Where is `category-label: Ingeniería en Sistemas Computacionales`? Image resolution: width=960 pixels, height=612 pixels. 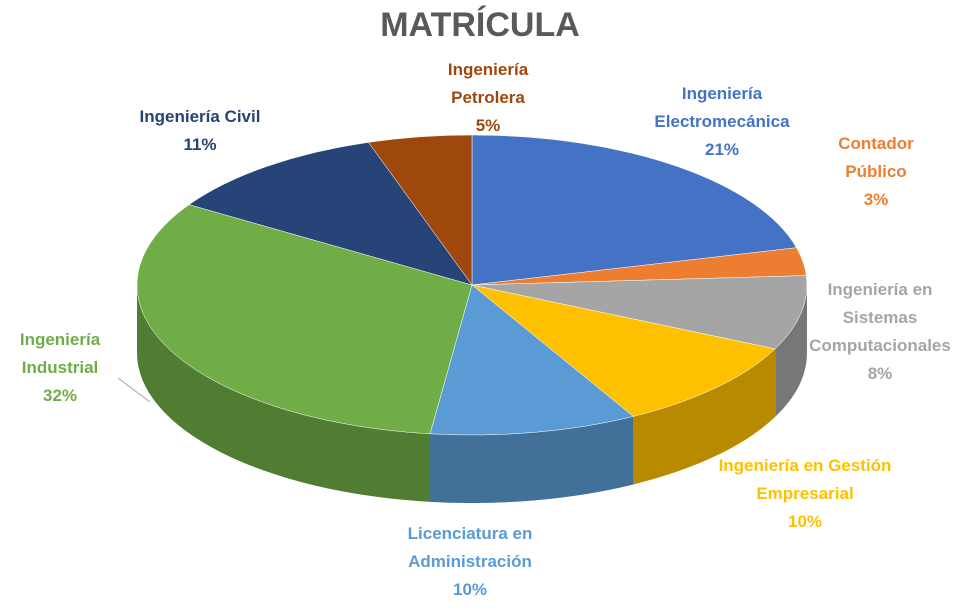
category-label: Ingeniería en Sistemas Computacionales is located at coordinates (880, 317).